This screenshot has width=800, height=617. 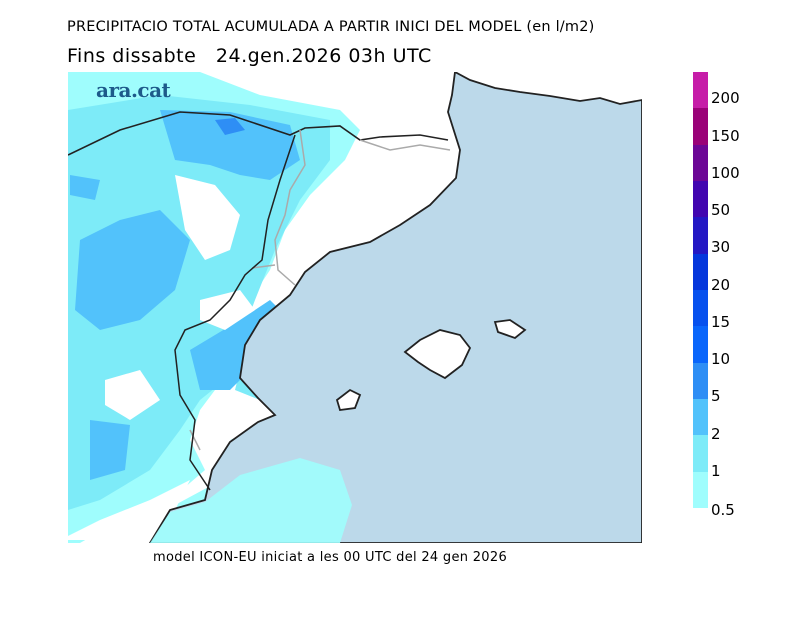 I want to click on legend-label: 5, so click(x=716, y=396).